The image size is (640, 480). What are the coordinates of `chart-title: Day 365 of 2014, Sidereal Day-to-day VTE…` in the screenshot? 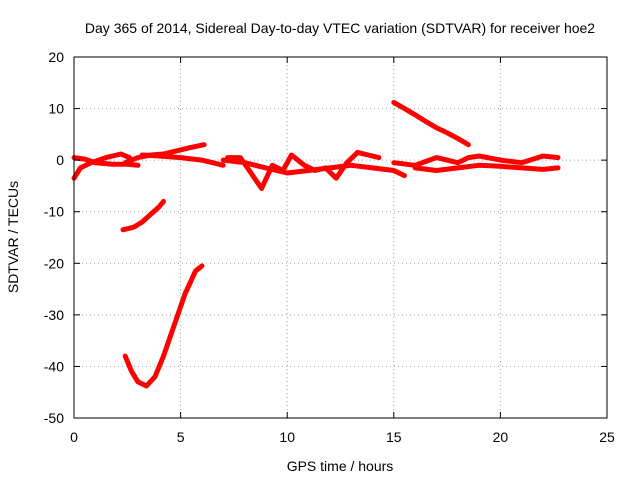 It's located at (340, 28).